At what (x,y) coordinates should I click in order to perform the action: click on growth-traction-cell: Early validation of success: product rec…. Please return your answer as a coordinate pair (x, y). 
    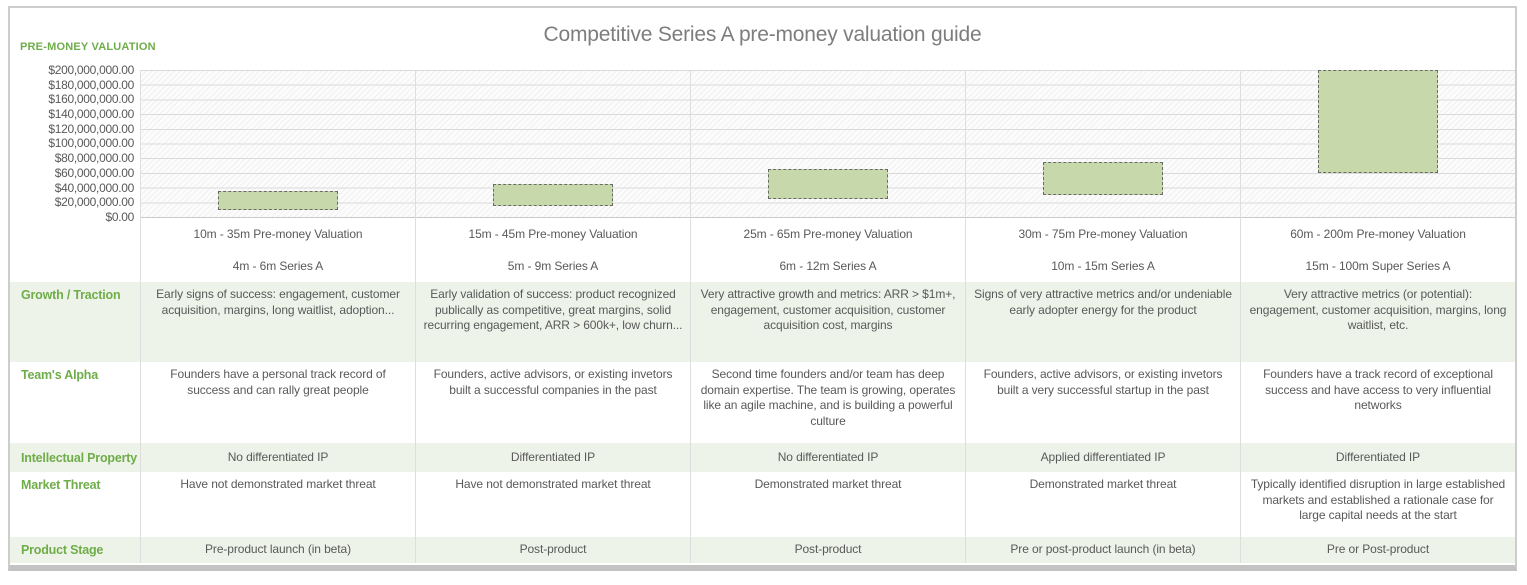
    Looking at the image, I should click on (552, 322).